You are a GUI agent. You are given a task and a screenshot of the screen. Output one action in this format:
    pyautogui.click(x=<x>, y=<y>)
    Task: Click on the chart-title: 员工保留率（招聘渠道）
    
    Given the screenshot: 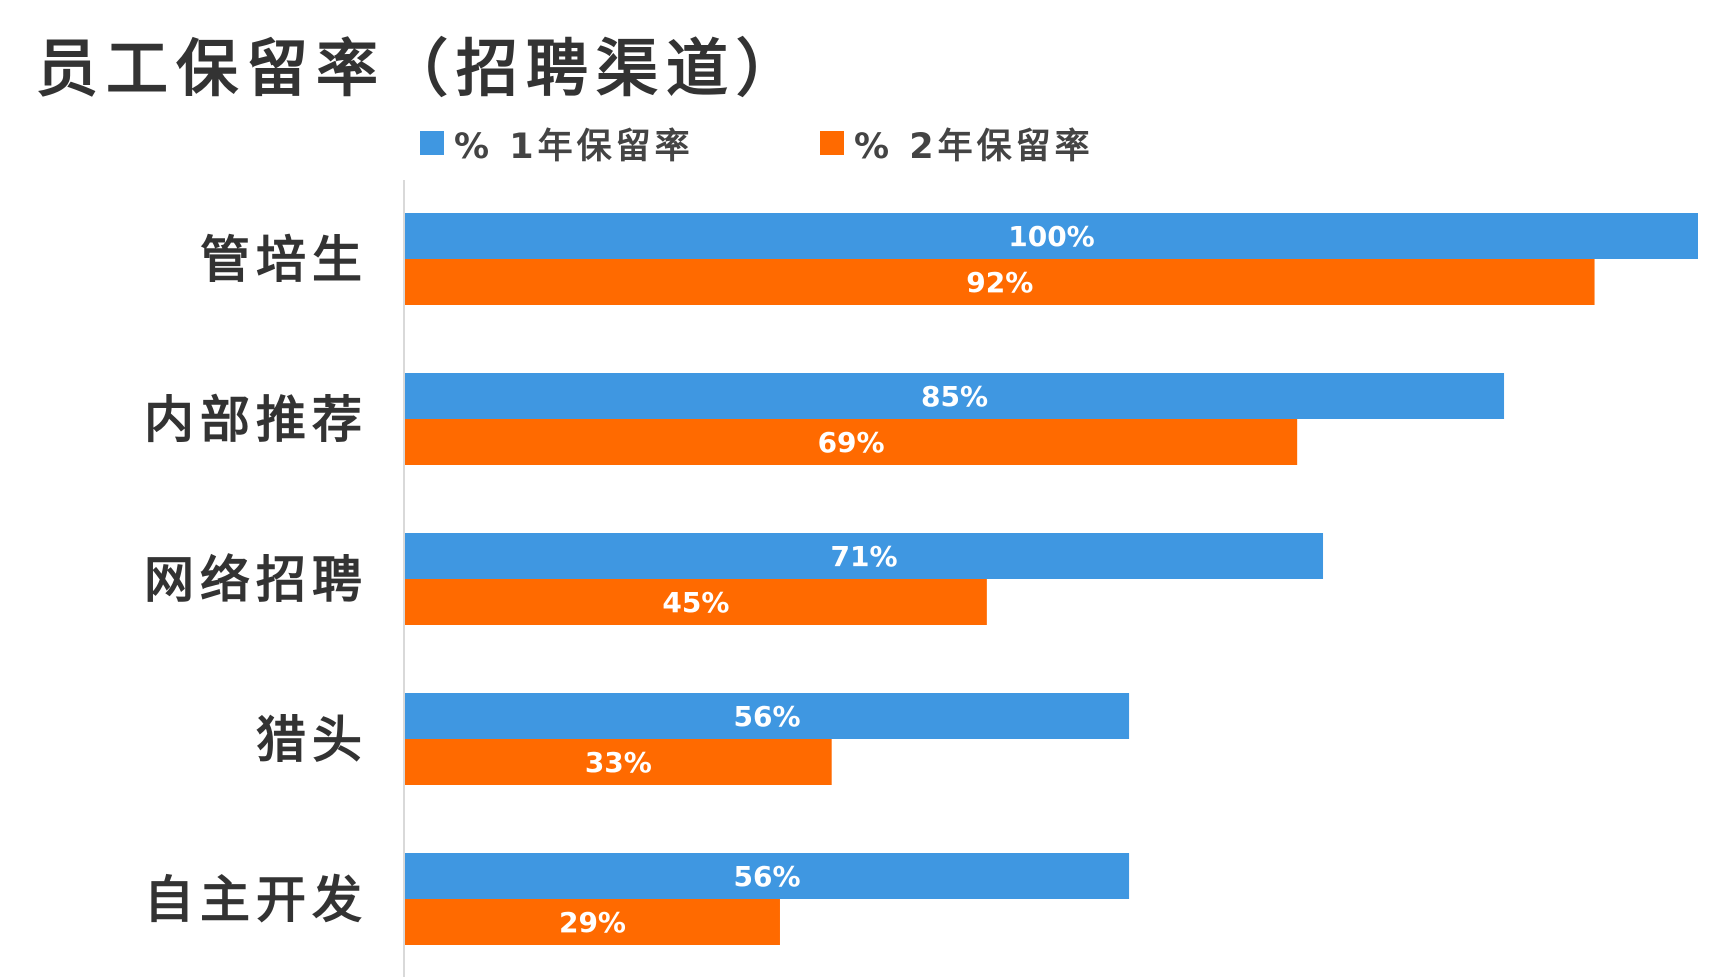 What is the action you would take?
    pyautogui.click(x=421, y=68)
    